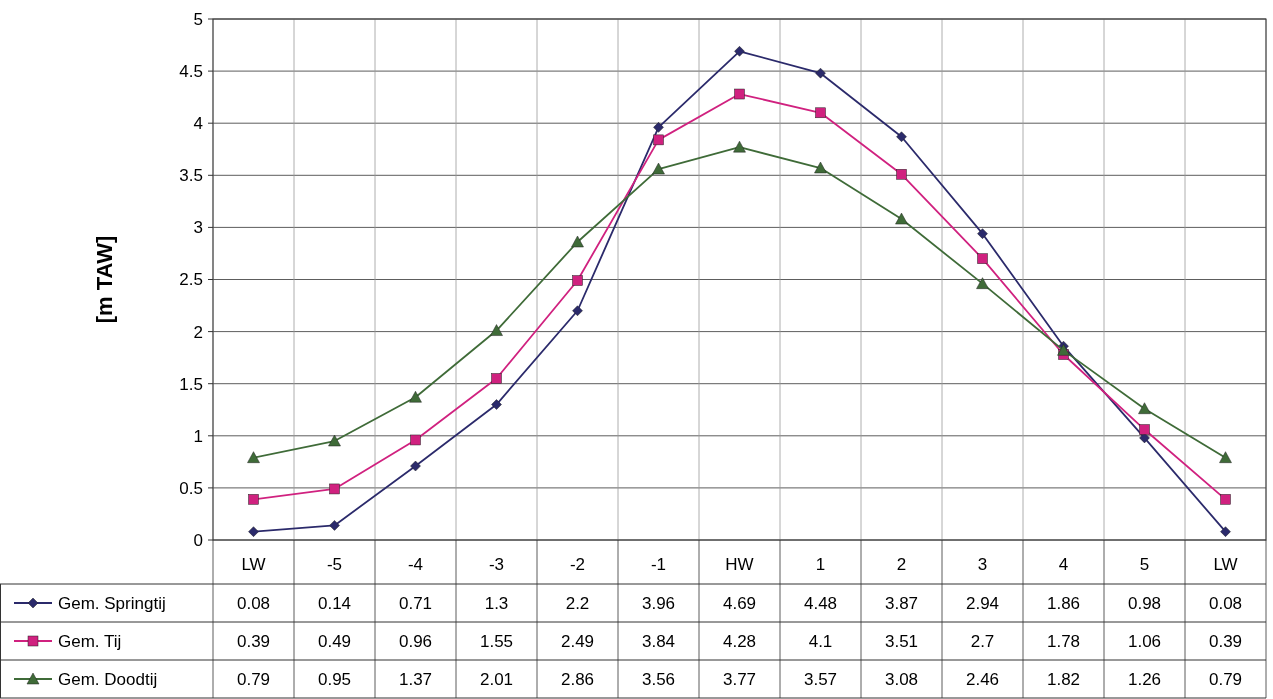 The image size is (1273, 699). What do you see at coordinates (1063, 603) in the screenshot?
I see `data-label: 1.86` at bounding box center [1063, 603].